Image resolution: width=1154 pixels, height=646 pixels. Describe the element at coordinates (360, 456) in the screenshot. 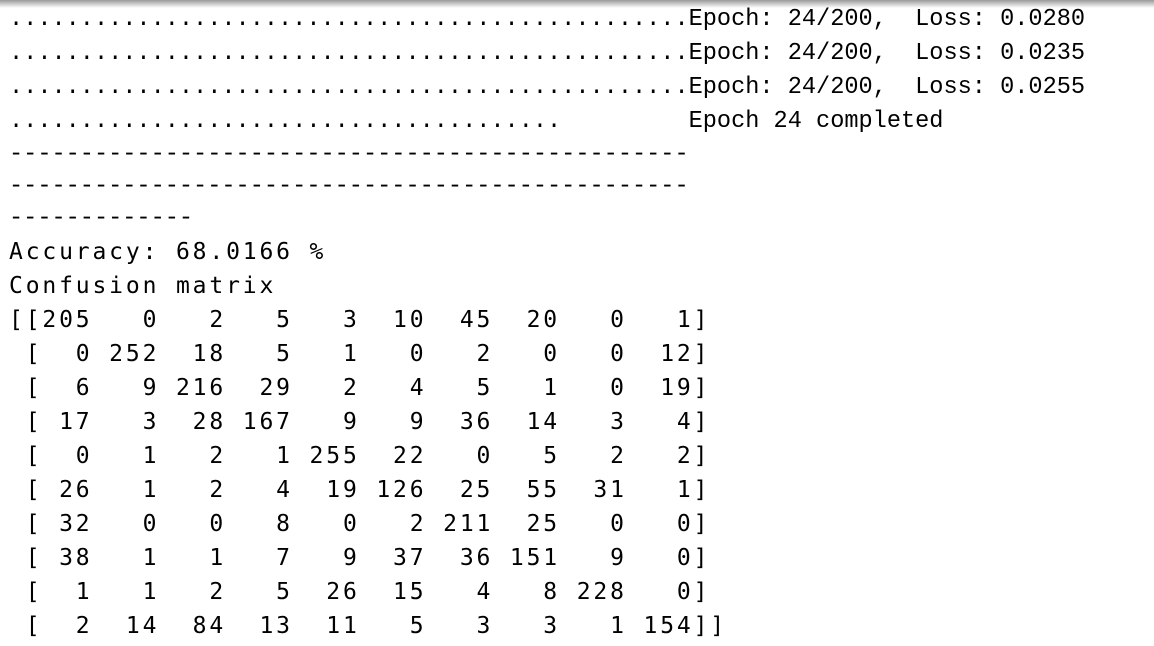

I see `confusion-matrix-row: [ 0 1 2 1 255 22 0 5 2 2]` at that location.